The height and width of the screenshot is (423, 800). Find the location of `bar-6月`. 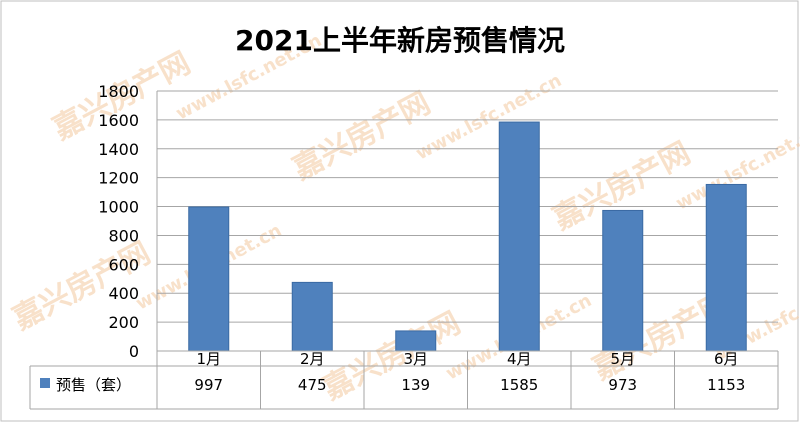

bar-6月 is located at coordinates (726, 267).